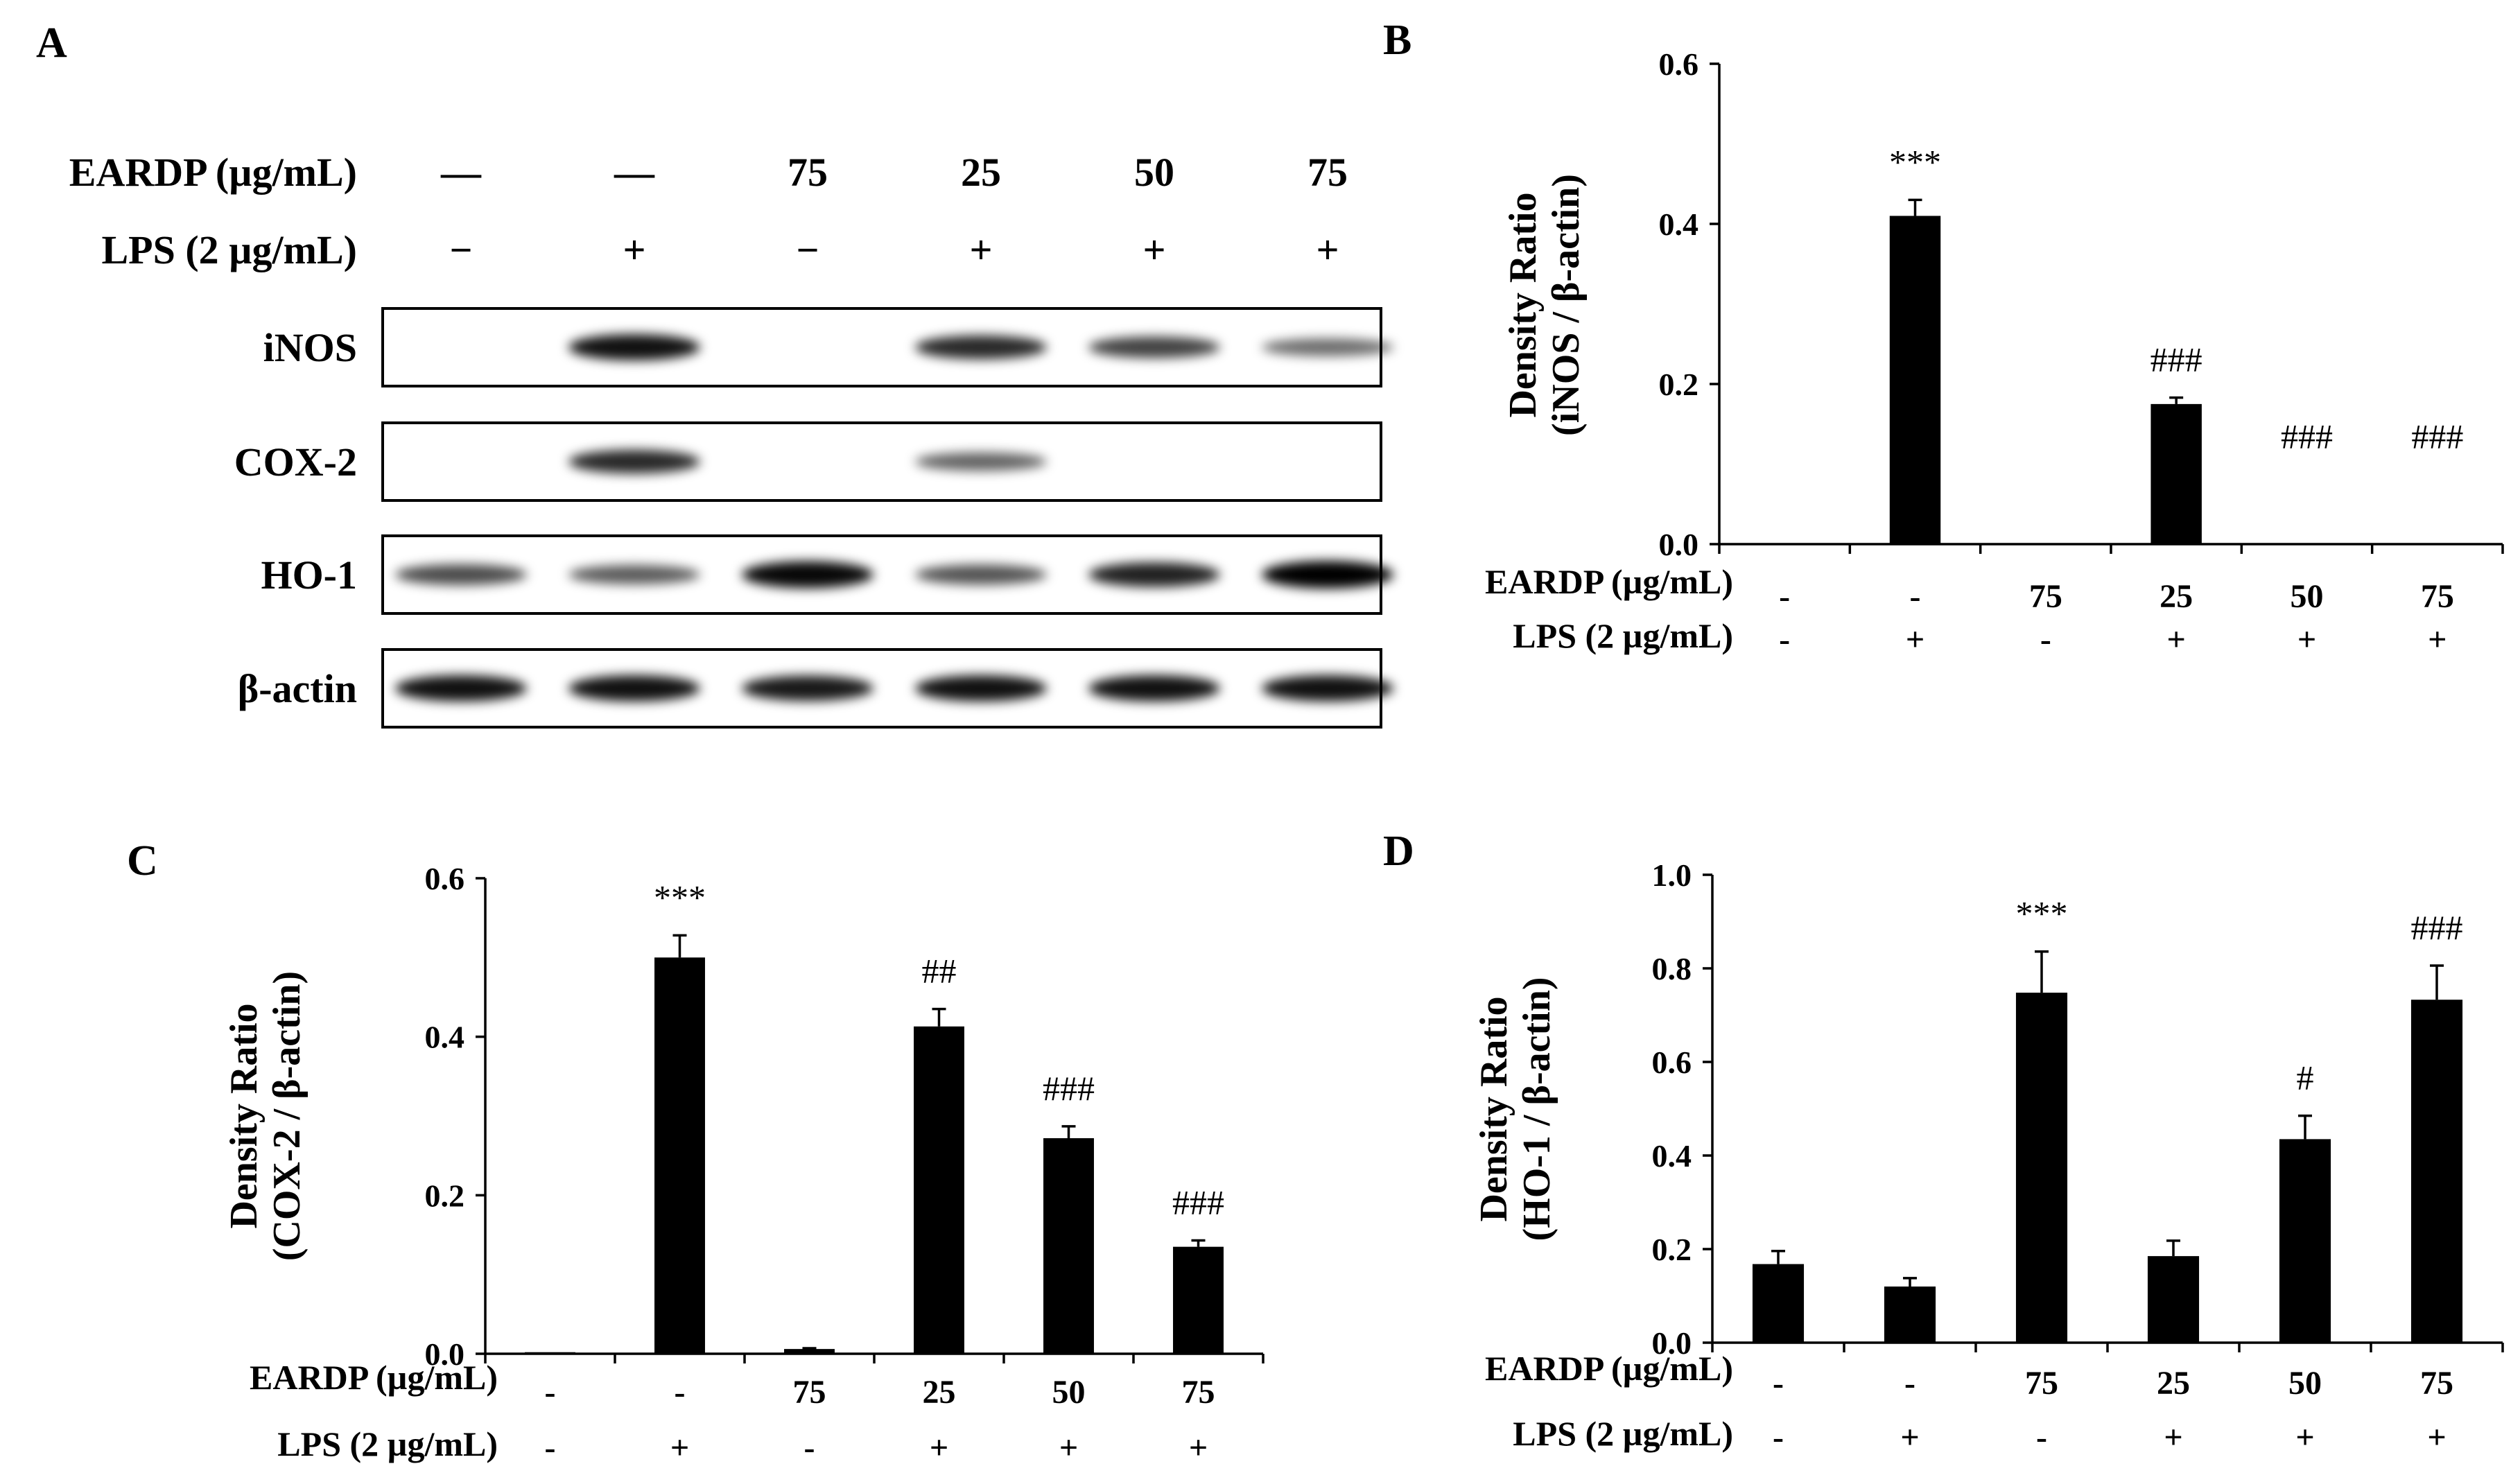  Describe the element at coordinates (1536, 1109) in the screenshot. I see `y-axis-label-line2: (HO-1 / β-actin)` at that location.